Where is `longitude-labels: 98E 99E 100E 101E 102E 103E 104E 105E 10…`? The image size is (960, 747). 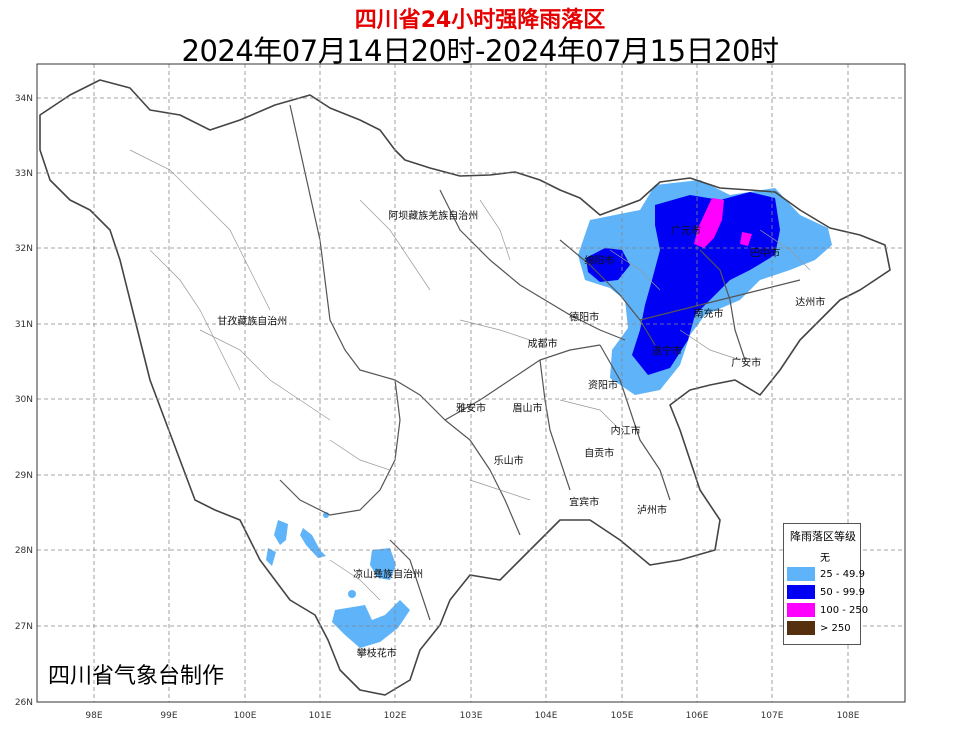 longitude-labels: 98E 99E 100E 101E 102E 103E 104E 105E 10… is located at coordinates (472, 716).